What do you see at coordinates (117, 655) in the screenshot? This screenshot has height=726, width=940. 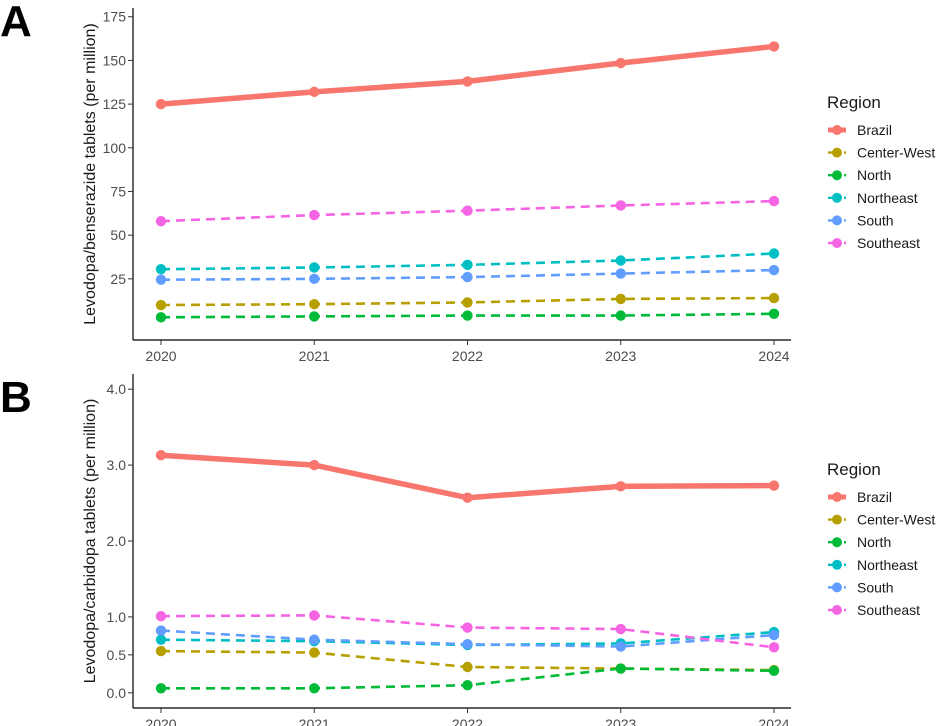 I see `y-tick-label: 0.5` at bounding box center [117, 655].